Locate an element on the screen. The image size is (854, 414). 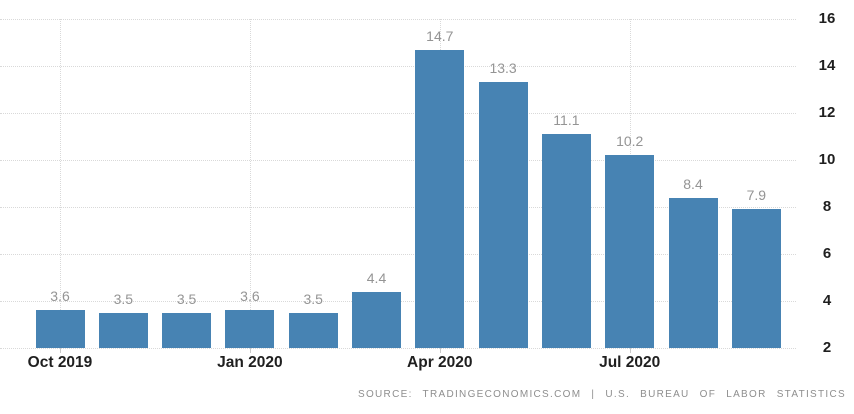
y-axis: 2 4 6 8 10 12 14 16 is located at coordinates (829, 187).